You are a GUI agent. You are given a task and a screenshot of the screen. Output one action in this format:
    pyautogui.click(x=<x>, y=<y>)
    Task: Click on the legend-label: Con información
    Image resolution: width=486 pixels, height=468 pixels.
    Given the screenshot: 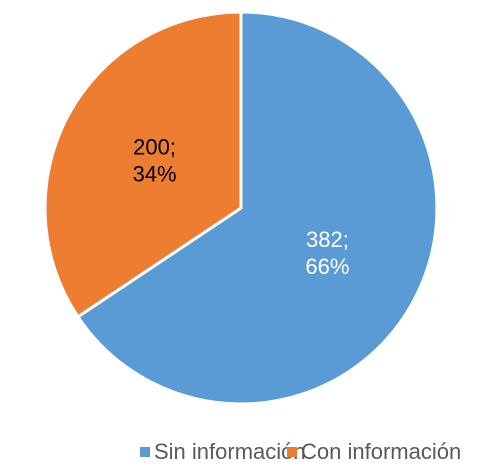 What is the action you would take?
    pyautogui.click(x=381, y=451)
    